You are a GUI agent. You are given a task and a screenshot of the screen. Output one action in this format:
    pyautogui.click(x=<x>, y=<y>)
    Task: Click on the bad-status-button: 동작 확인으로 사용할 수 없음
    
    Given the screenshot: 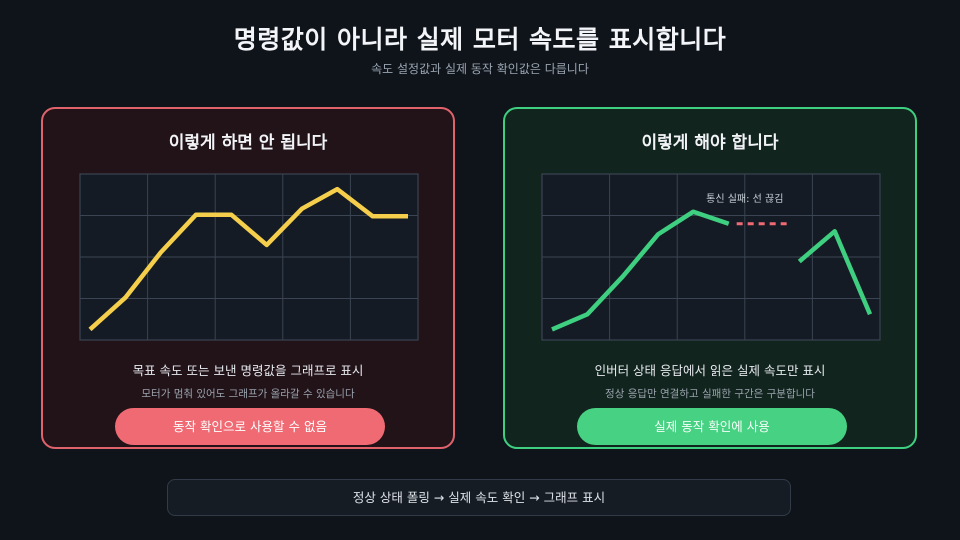 What is the action you would take?
    pyautogui.click(x=250, y=426)
    